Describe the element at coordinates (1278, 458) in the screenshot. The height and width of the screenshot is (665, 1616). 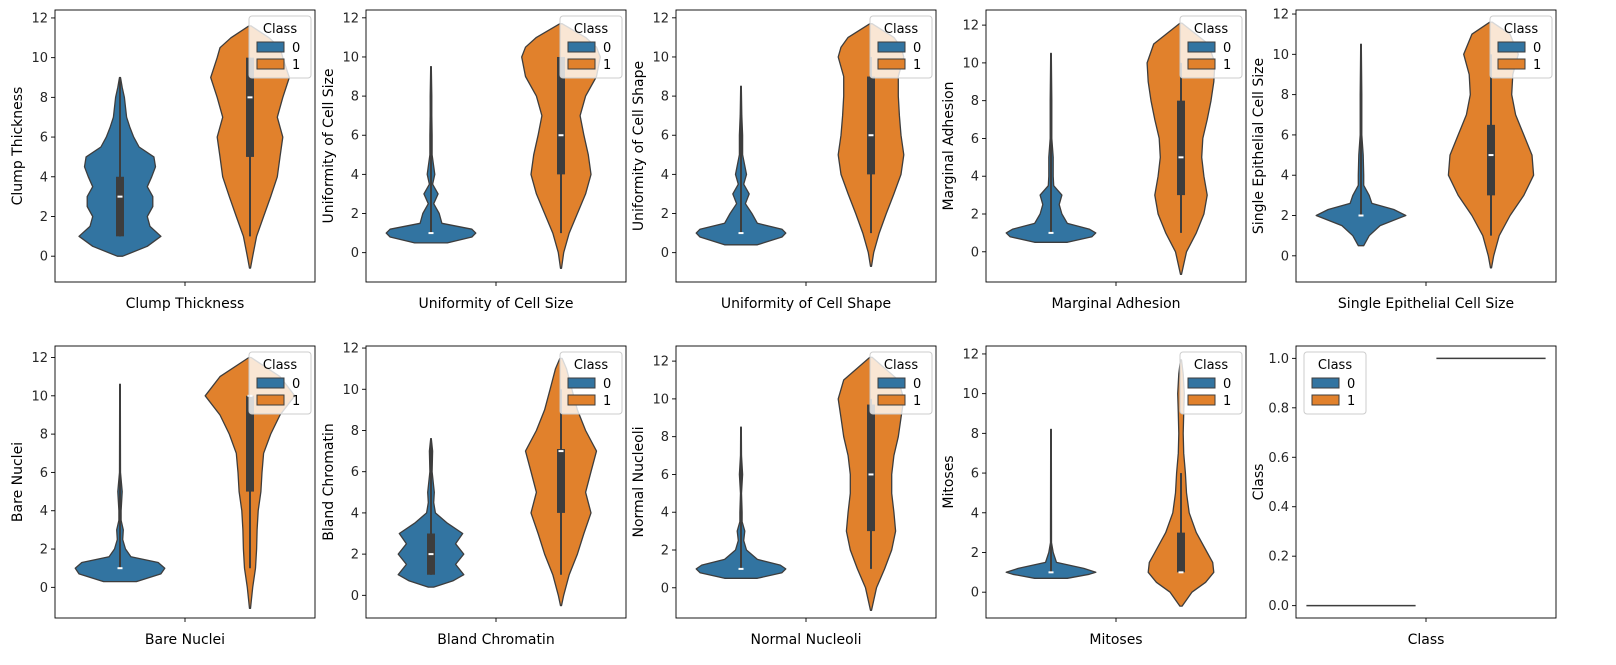
I see `y-tick-label: 0.6` at that location.